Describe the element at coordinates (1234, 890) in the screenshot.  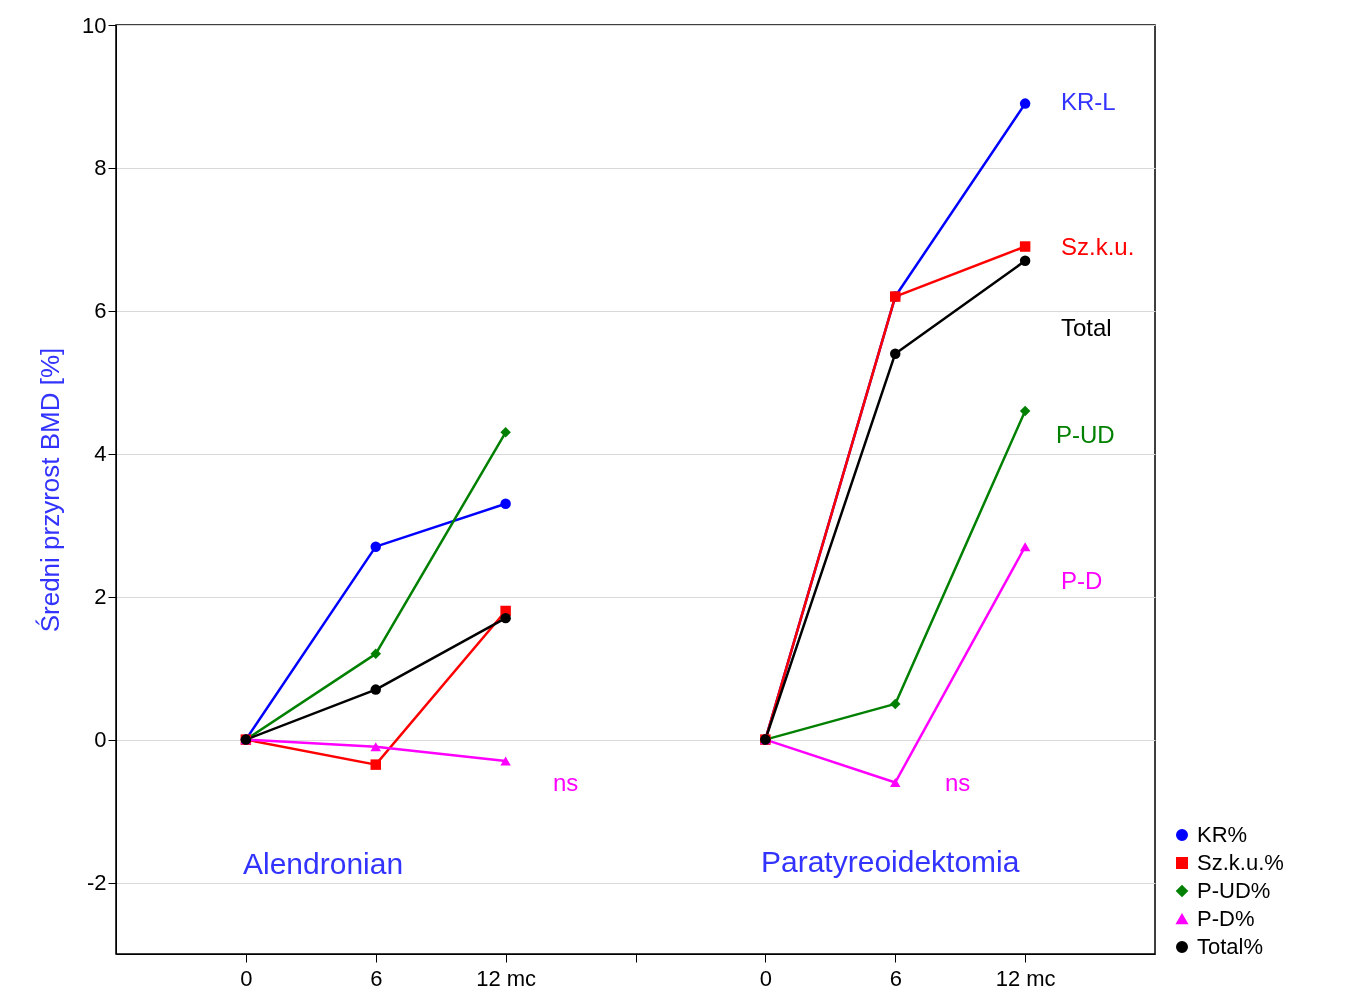
I see `legend-label: P-UD%` at that location.